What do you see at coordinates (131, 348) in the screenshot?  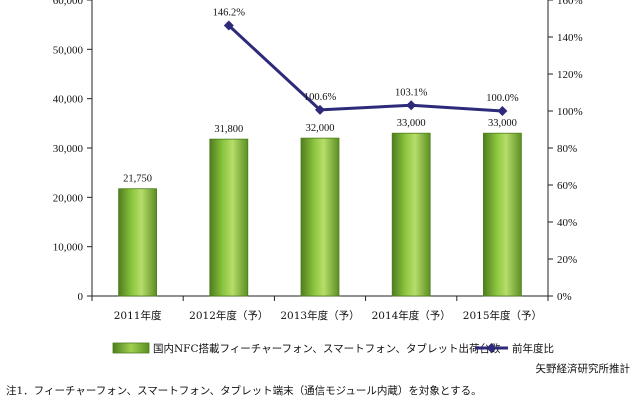 I see `legend-swatch-bar` at bounding box center [131, 348].